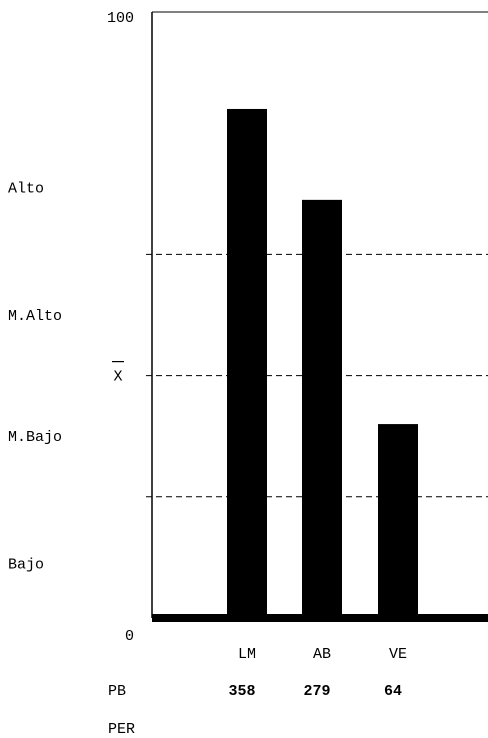  What do you see at coordinates (35, 316) in the screenshot?
I see `band-label-1: M.Alto` at bounding box center [35, 316].